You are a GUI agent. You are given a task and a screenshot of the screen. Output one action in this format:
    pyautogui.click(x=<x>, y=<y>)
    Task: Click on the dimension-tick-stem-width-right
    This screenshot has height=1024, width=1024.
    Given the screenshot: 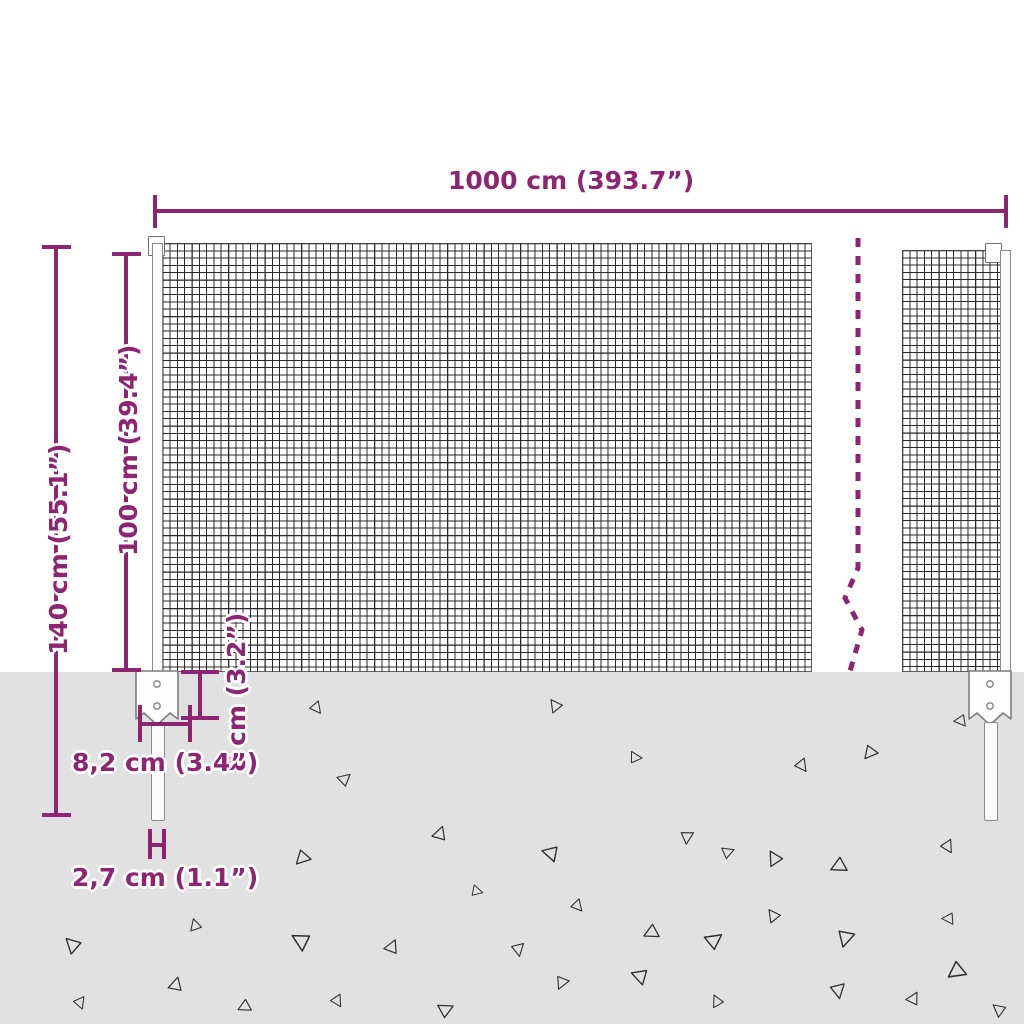 What is the action you would take?
    pyautogui.click(x=164, y=844)
    